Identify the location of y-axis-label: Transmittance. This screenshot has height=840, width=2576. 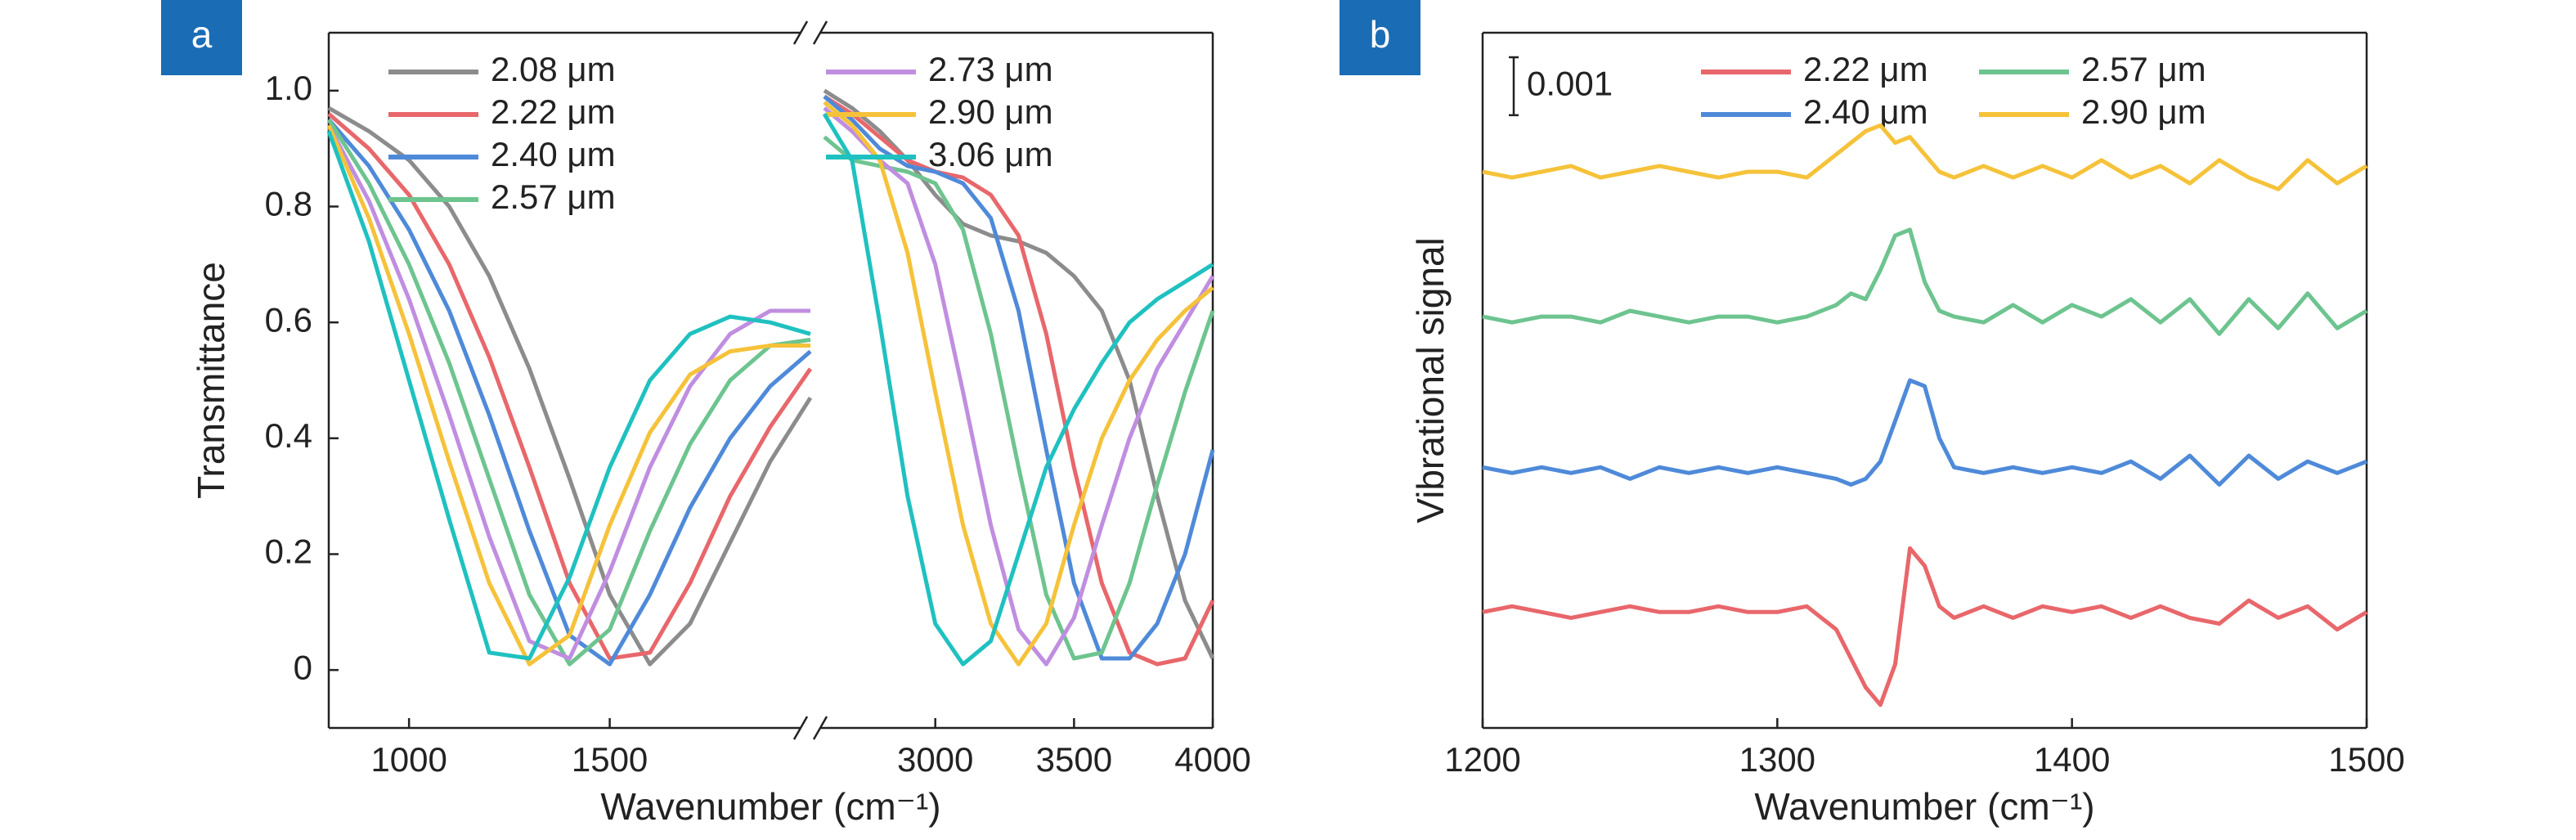
(211, 381).